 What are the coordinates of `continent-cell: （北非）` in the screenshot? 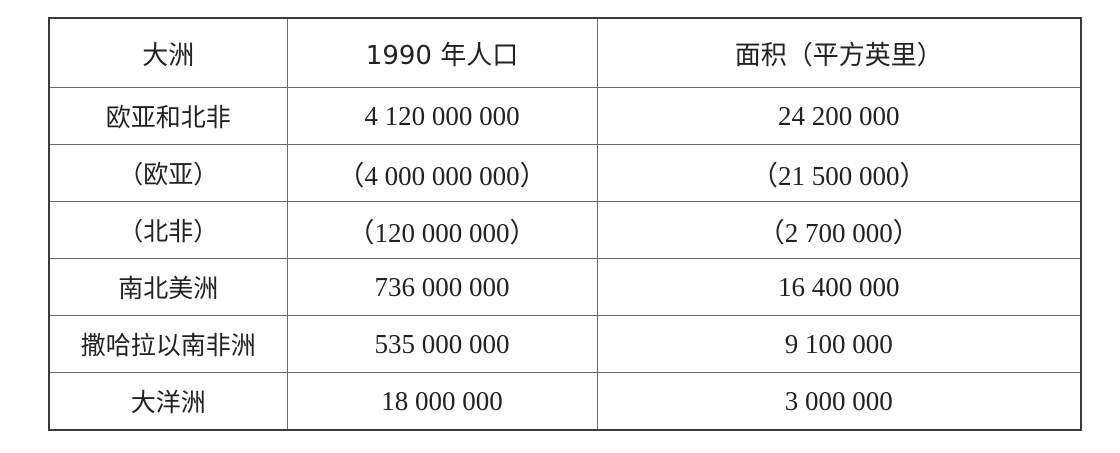 It's located at (168, 230).